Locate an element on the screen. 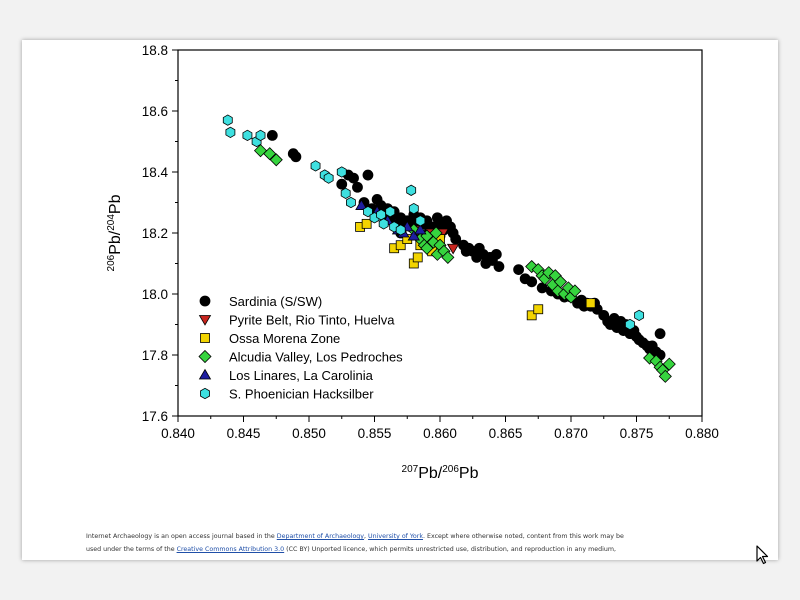  department-link: Department of Archaeology is located at coordinates (320, 536).